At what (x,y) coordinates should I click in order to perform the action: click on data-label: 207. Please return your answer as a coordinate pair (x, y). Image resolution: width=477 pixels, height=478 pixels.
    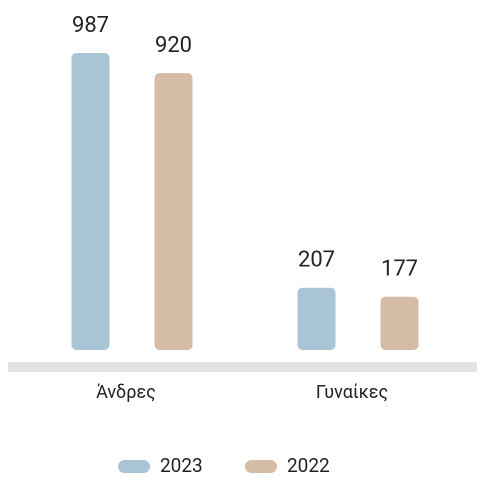
    Looking at the image, I should click on (316, 260).